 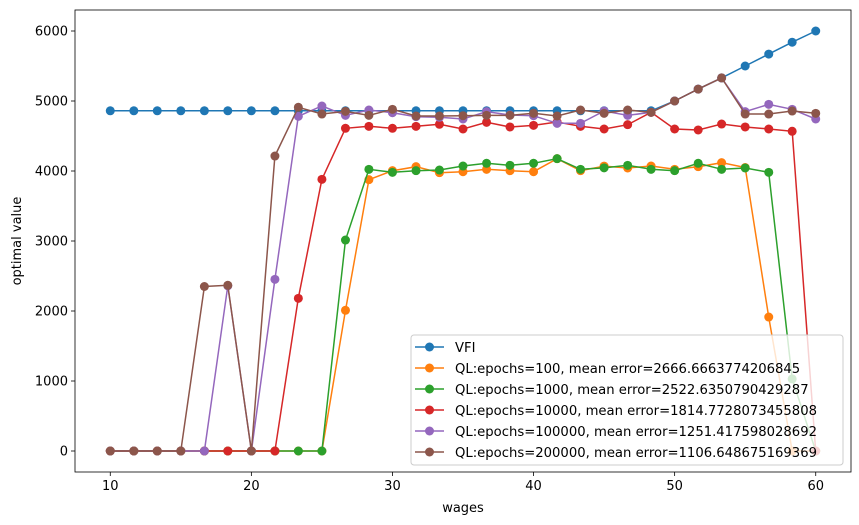 I want to click on y-tick-label: 6000, so click(x=51, y=32).